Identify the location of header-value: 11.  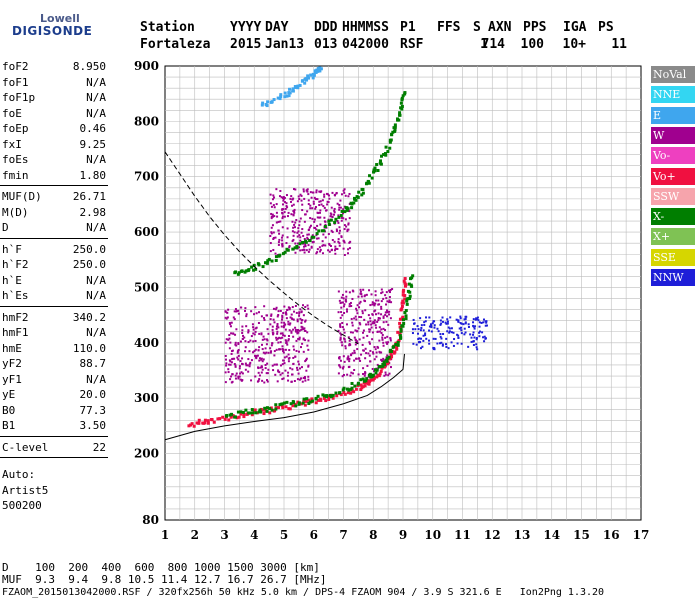
(619, 44).